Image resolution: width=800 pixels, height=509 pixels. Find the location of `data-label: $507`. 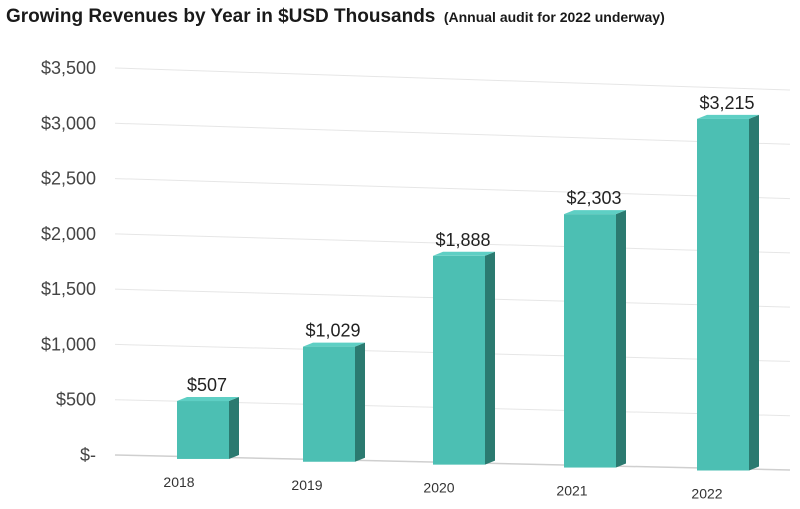

data-label: $507 is located at coordinates (207, 385).